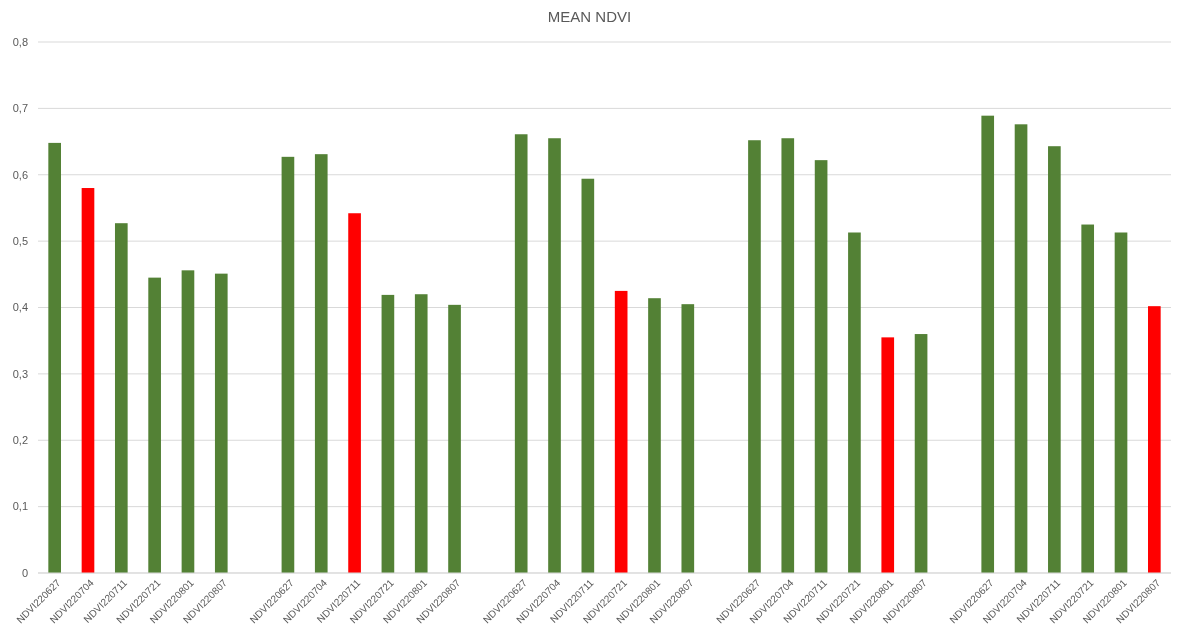 The width and height of the screenshot is (1179, 633). I want to click on chart-title: MEAN NDVI, so click(589, 16).